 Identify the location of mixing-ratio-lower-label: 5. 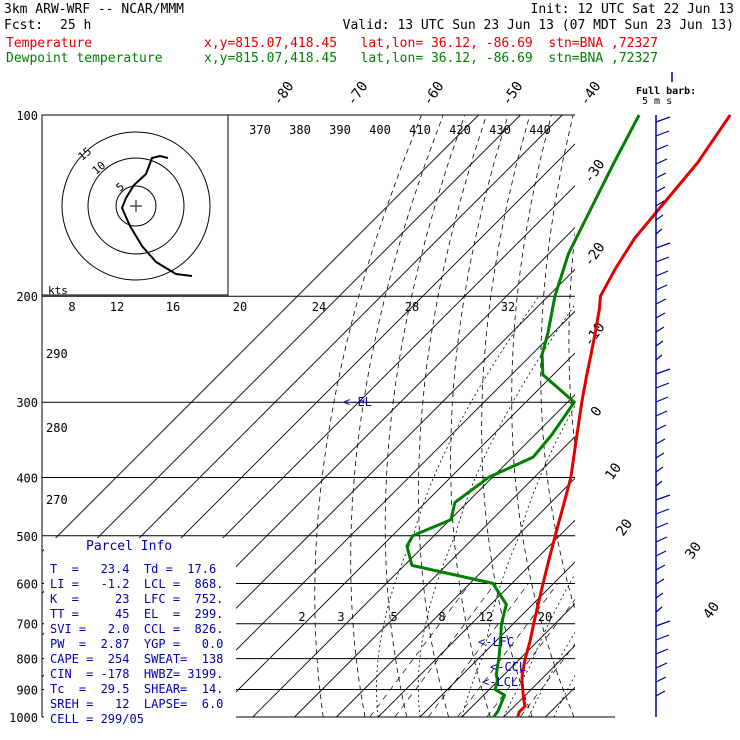
(393, 617).